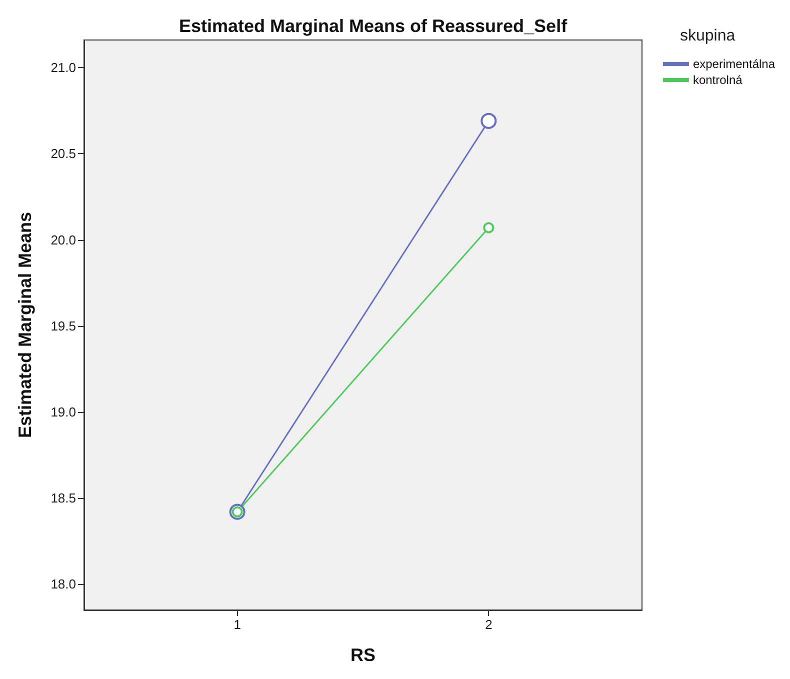 This screenshot has width=790, height=679. What do you see at coordinates (237, 624) in the screenshot?
I see `x-tick-label: 1` at bounding box center [237, 624].